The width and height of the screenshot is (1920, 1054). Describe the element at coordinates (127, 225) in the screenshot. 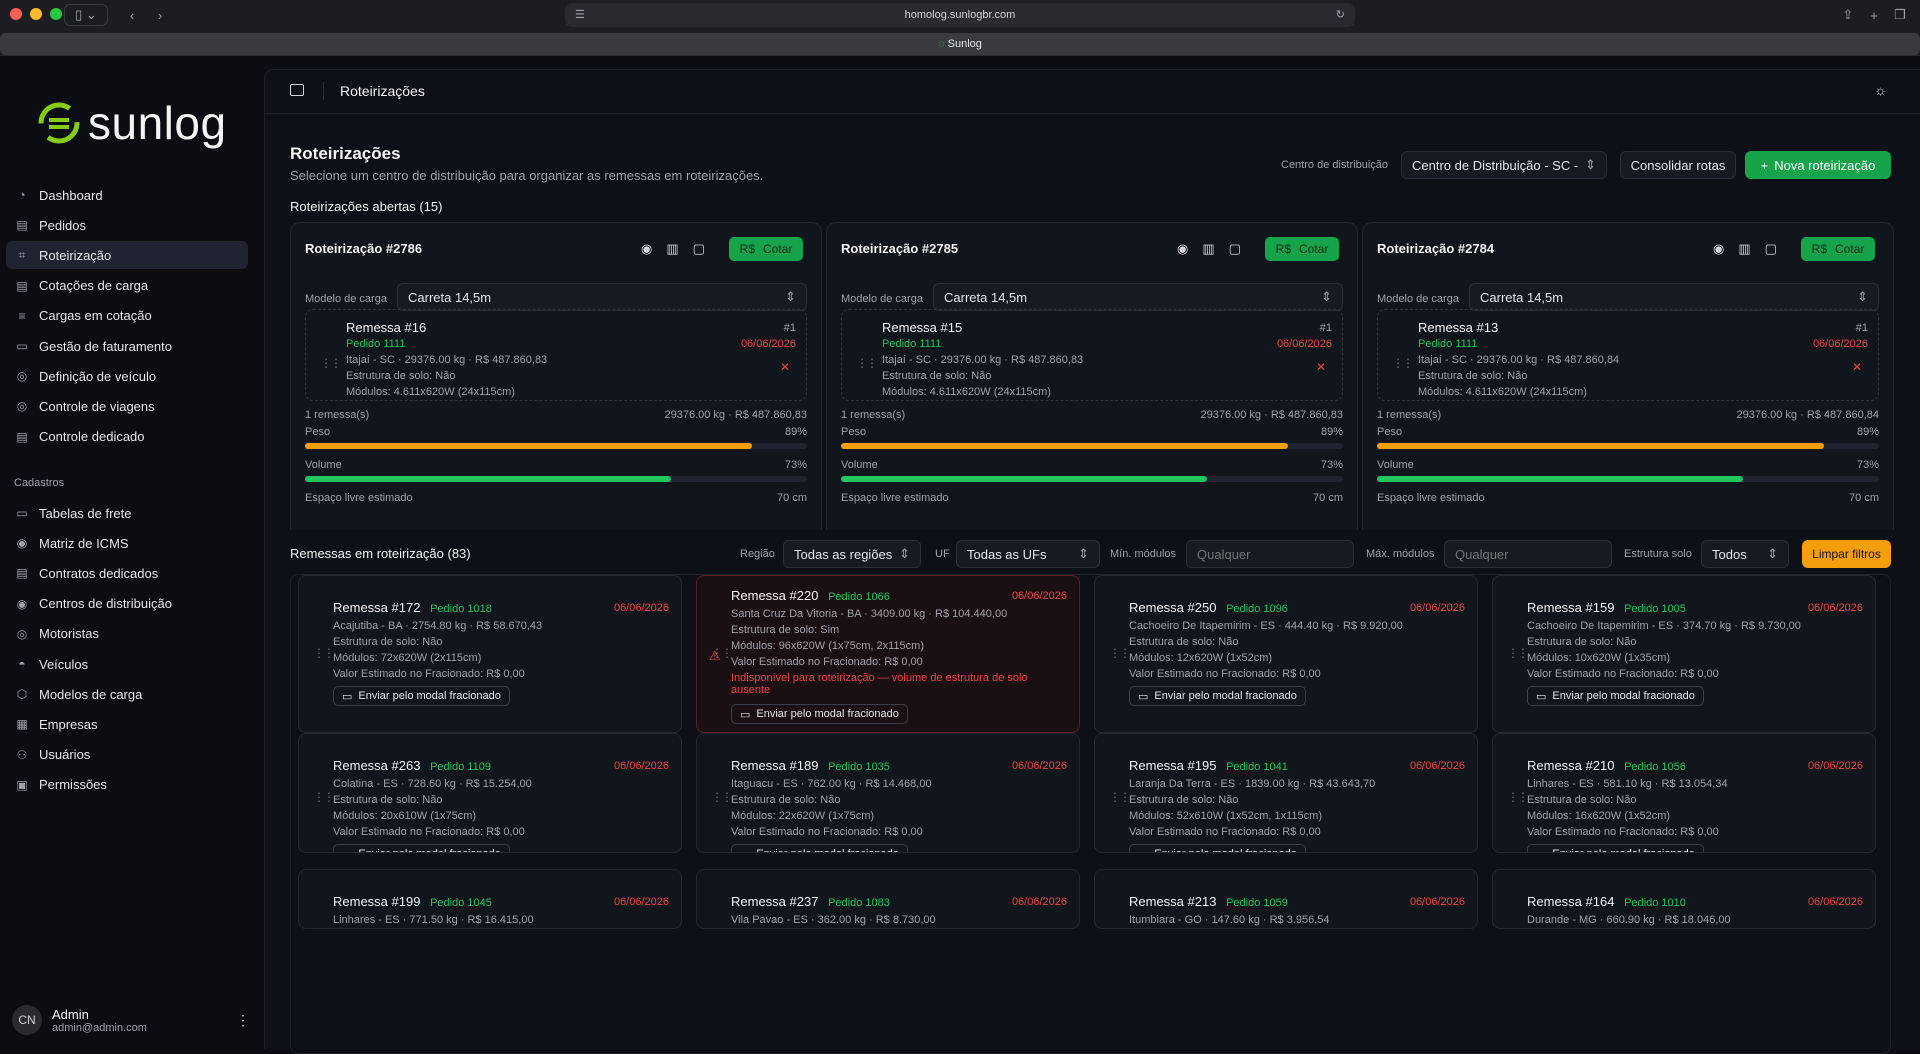

I see `sidebar-item-pedidos: ▤ Pedidos` at that location.